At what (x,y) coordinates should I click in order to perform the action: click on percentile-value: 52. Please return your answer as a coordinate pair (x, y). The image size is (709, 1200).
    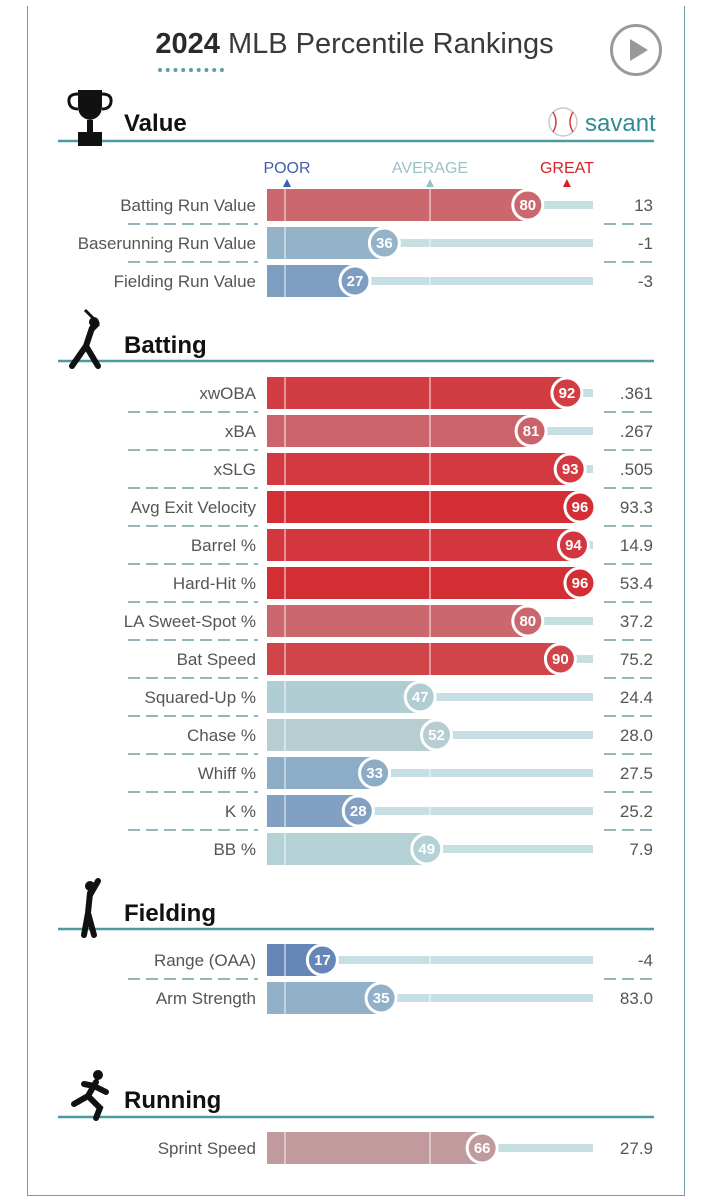
    Looking at the image, I should click on (436, 735).